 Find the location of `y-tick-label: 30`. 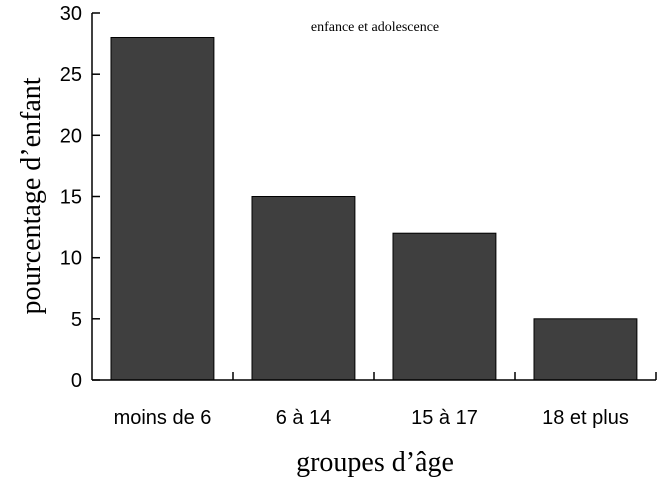

y-tick-label: 30 is located at coordinates (71, 14).